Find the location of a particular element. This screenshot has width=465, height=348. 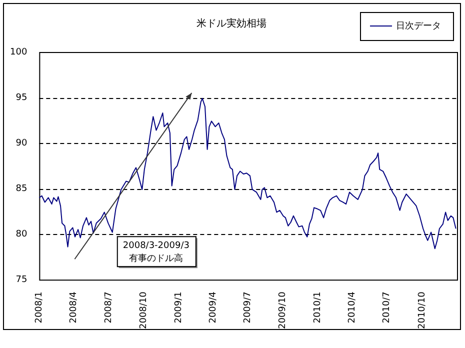

x-tick-label: 2010/10 is located at coordinates (422, 310).